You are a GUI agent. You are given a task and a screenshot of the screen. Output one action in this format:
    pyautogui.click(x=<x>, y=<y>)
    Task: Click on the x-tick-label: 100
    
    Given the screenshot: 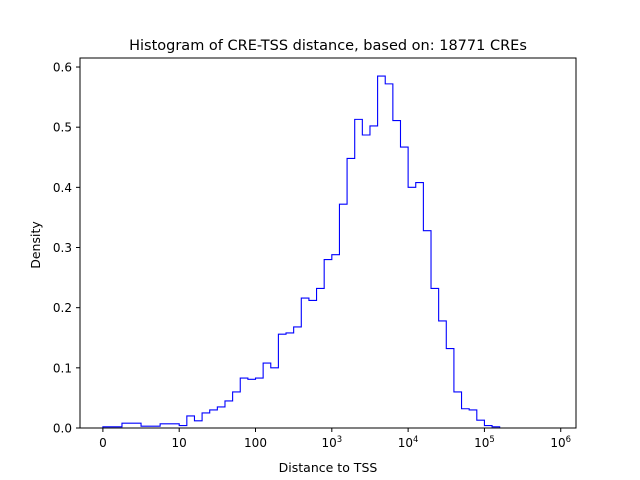 What is the action you would take?
    pyautogui.click(x=255, y=443)
    